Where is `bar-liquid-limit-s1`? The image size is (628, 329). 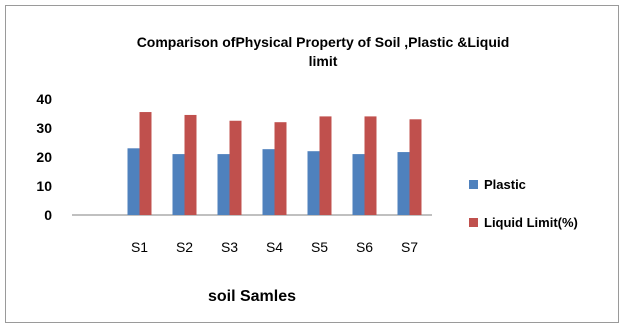
bar-liquid-limit-s1 is located at coordinates (145, 163).